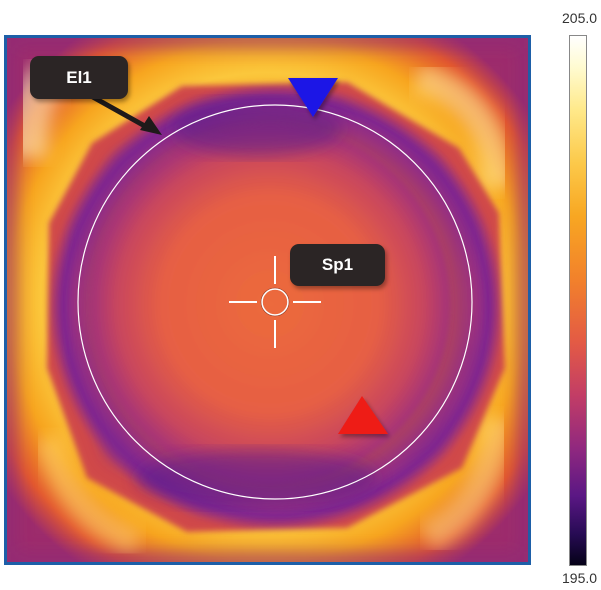 This screenshot has width=601, height=590. I want to click on cold-spot-marker, so click(313, 97).